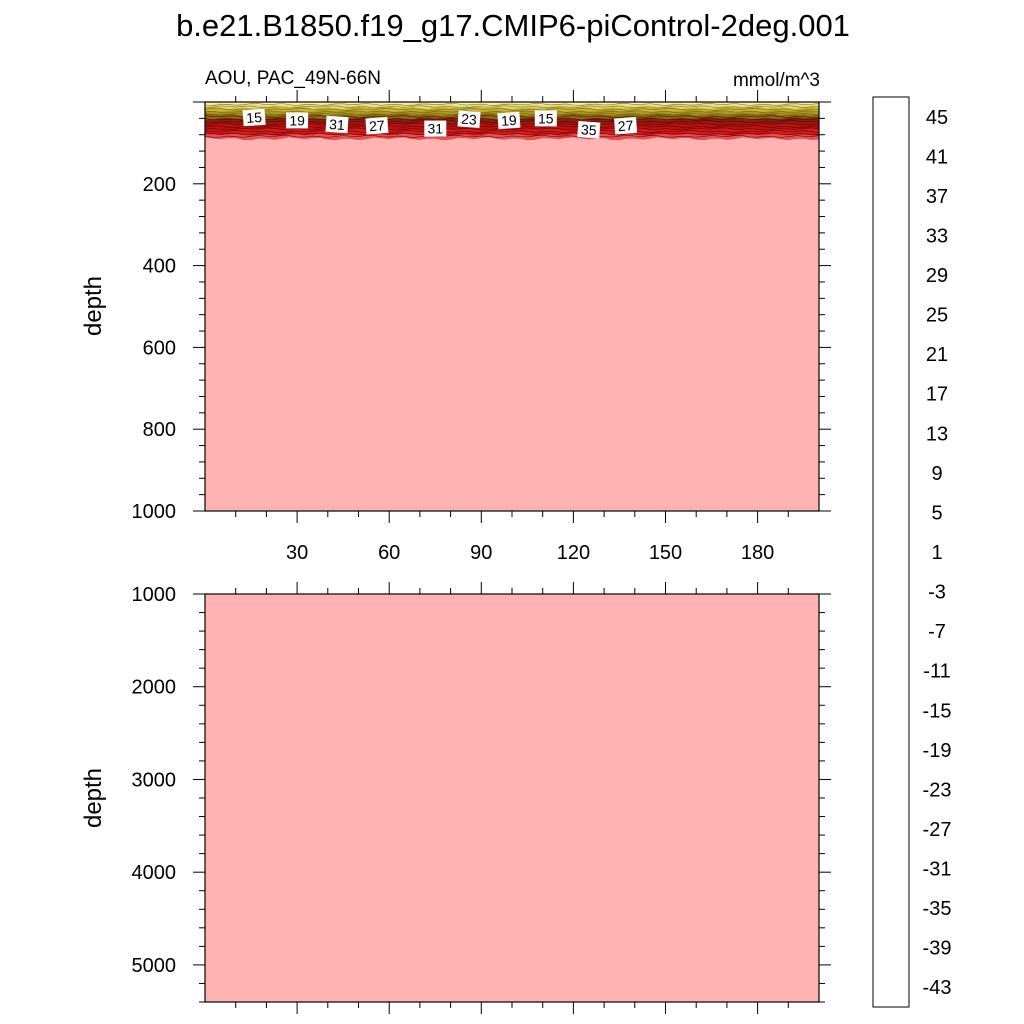  I want to click on x-tick-label: 60, so click(389, 553).